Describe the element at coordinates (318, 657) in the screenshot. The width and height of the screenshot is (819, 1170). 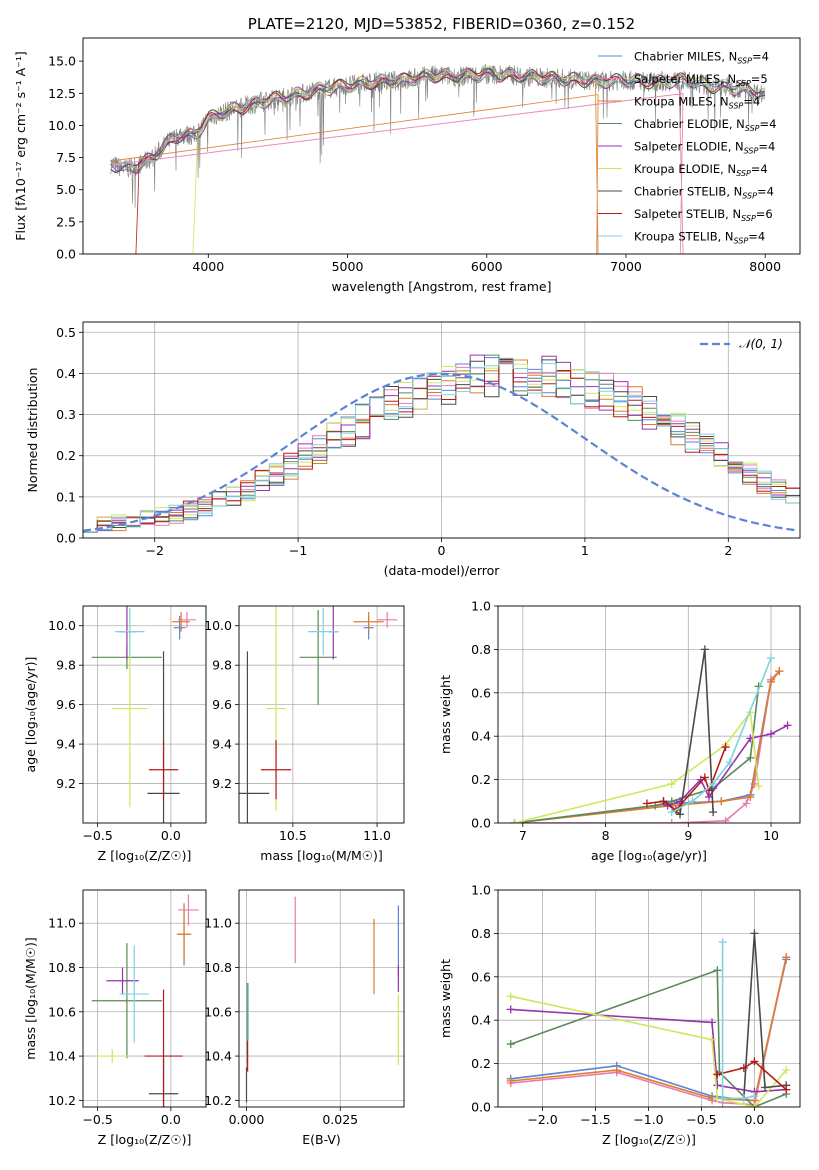
I see `errorbar-chabrier-elodie` at that location.